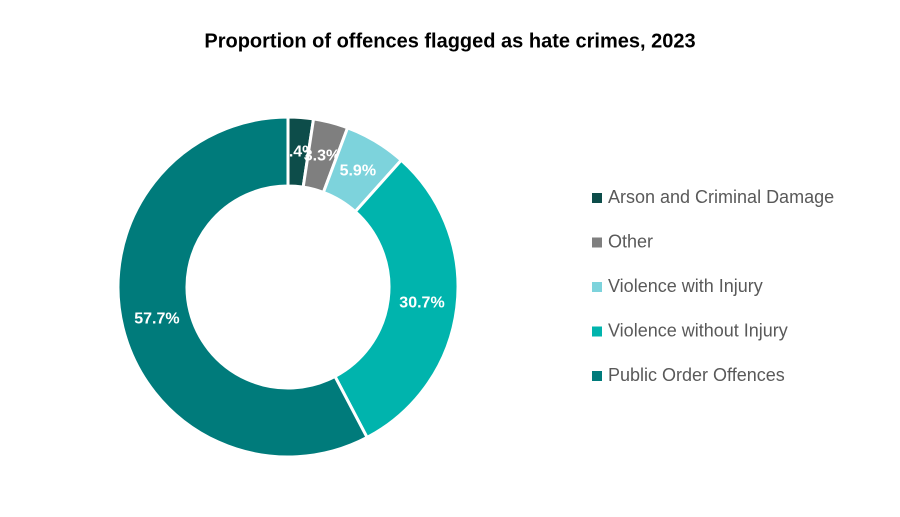 This screenshot has height=517, width=900. What do you see at coordinates (156, 319) in the screenshot?
I see `data-label: 57.7%` at bounding box center [156, 319].